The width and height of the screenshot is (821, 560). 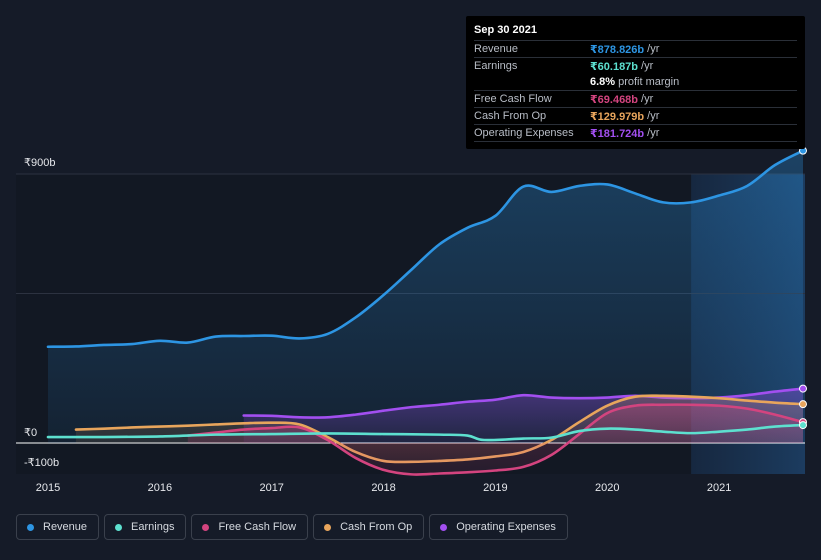 I want to click on x-tick-label: 2016, so click(x=160, y=488).